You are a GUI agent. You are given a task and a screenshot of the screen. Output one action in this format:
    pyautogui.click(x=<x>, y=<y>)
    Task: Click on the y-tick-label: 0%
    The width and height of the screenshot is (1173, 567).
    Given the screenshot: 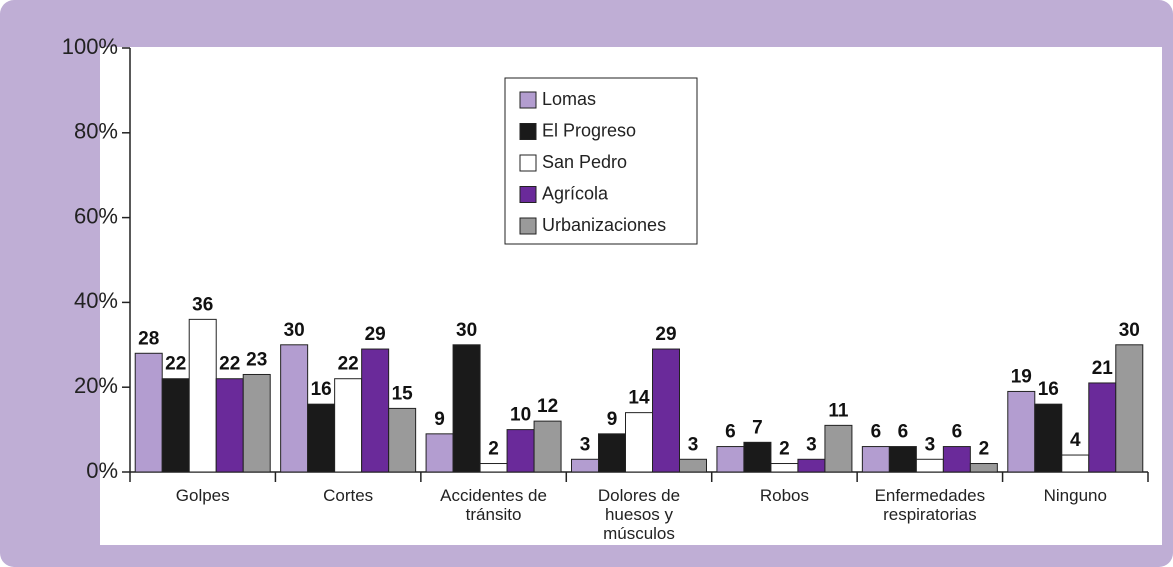 What is the action you would take?
    pyautogui.click(x=102, y=470)
    